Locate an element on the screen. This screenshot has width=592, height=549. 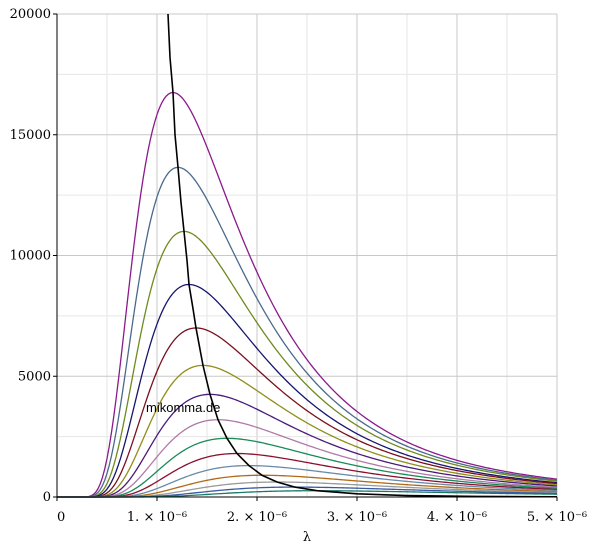
x-tick-label: 2. × 10⁻⁶ is located at coordinates (257, 517).